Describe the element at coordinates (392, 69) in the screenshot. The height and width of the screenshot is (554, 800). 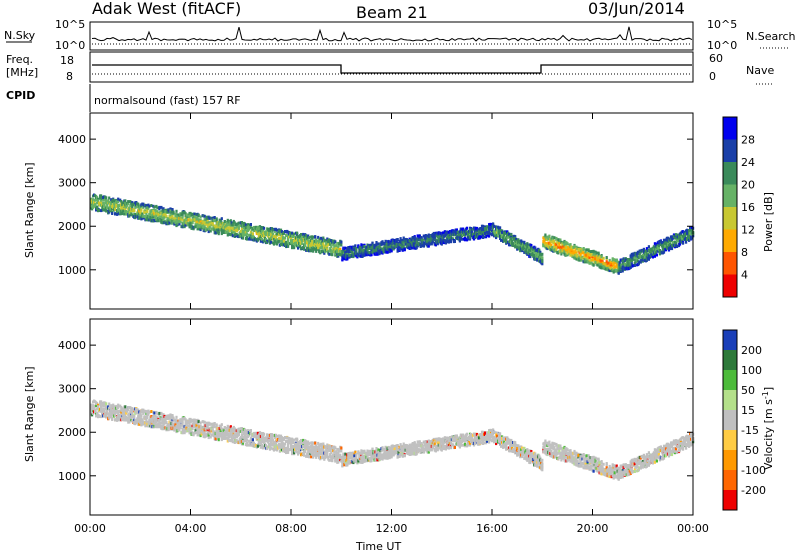
I see `freq-trace` at that location.